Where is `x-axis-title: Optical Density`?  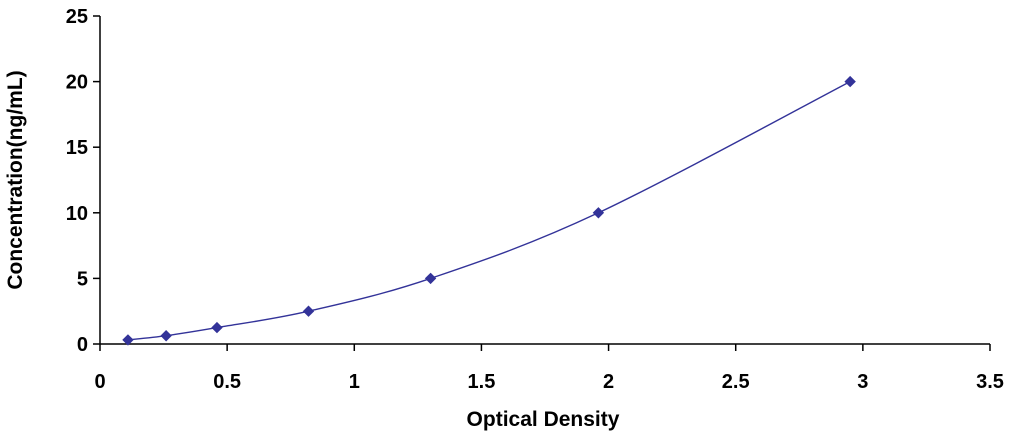 x-axis-title: Optical Density is located at coordinates (543, 419).